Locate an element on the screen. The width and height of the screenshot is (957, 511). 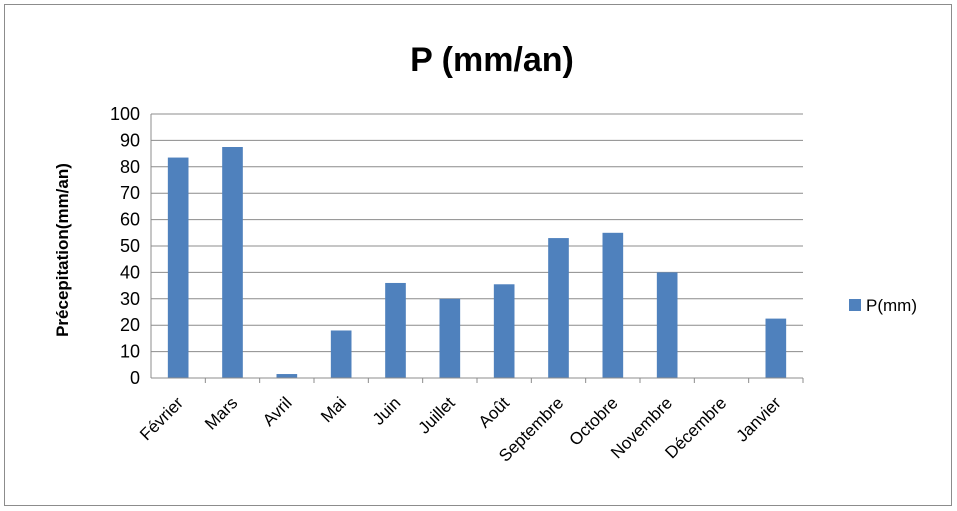
y-tick-label-50: 50 is located at coordinates (130, 246).